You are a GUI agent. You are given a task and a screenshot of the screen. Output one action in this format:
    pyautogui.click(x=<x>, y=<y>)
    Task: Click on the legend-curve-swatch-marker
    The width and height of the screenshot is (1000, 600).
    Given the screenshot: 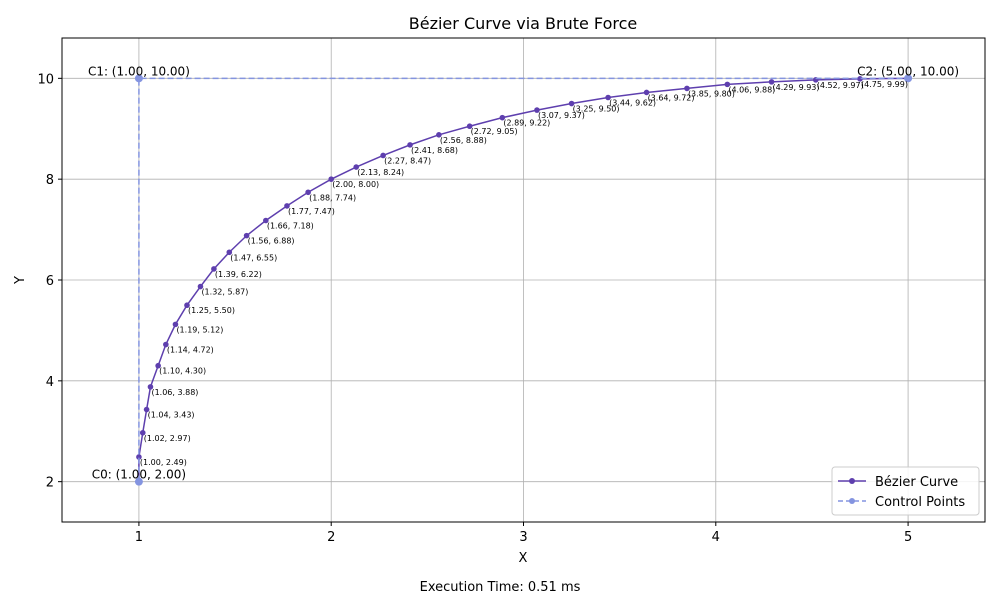 What is the action you would take?
    pyautogui.click(x=852, y=481)
    